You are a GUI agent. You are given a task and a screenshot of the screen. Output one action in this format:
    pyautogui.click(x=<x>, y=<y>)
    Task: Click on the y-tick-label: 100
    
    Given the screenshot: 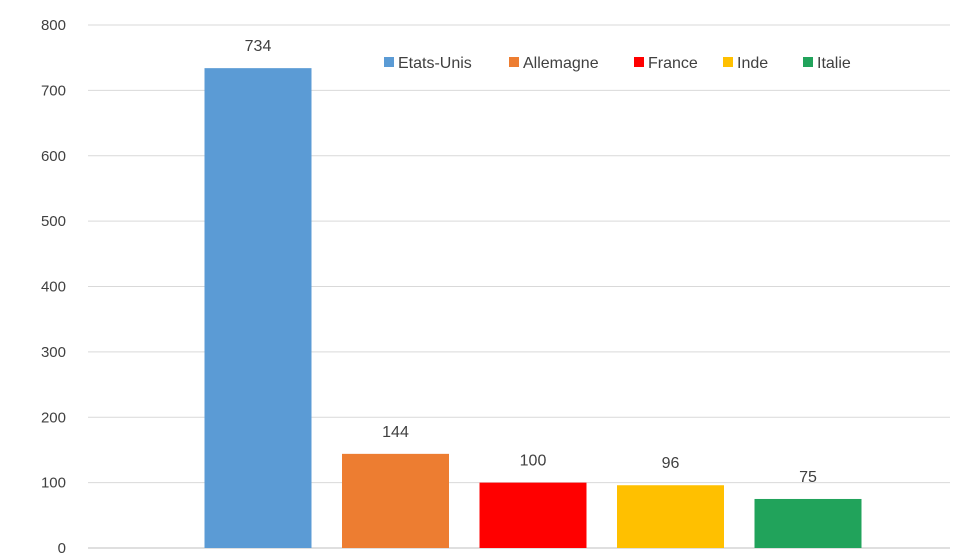 What is the action you would take?
    pyautogui.click(x=53, y=483)
    